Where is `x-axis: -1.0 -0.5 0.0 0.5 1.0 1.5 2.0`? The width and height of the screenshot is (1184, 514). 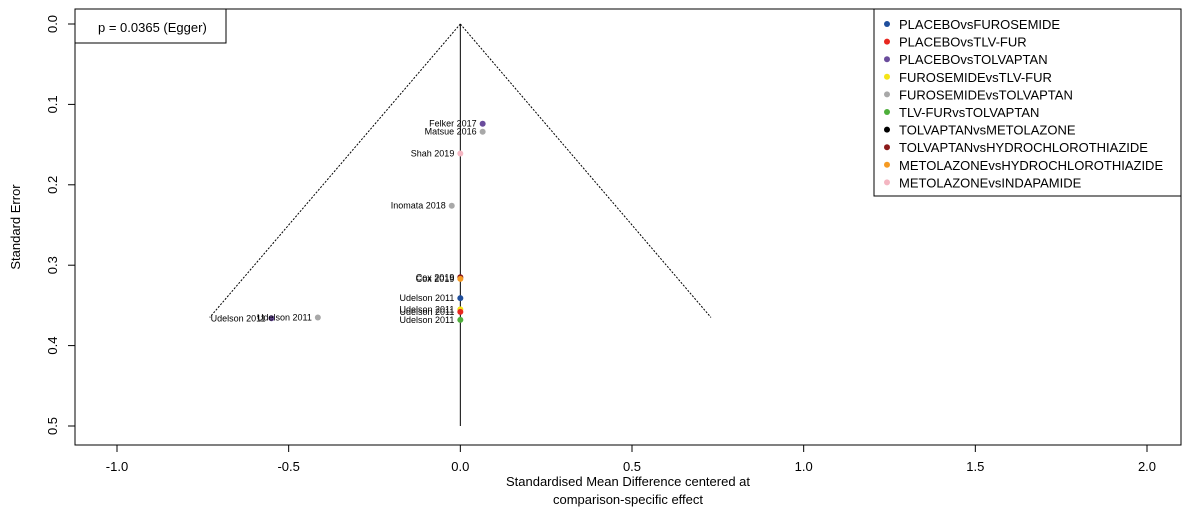 x-axis: -1.0 -0.5 0.0 0.5 1.0 1.5 2.0 is located at coordinates (631, 459).